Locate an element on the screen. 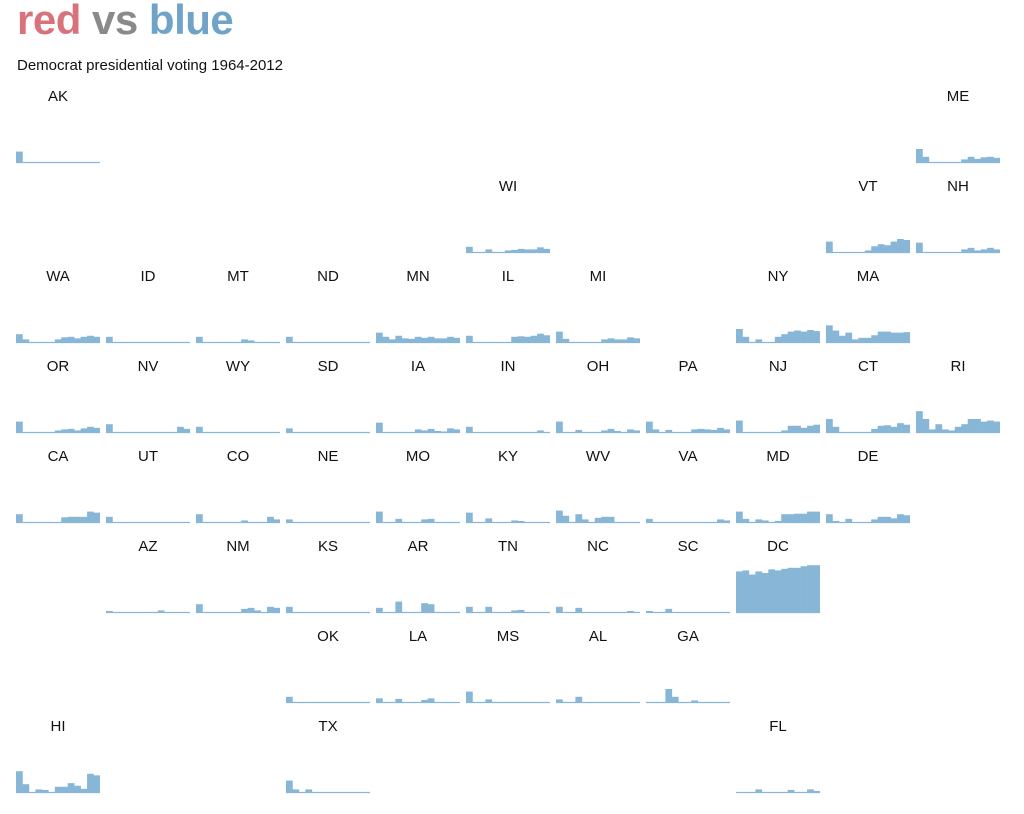  state-tile-ct: CT is located at coordinates (868, 397).